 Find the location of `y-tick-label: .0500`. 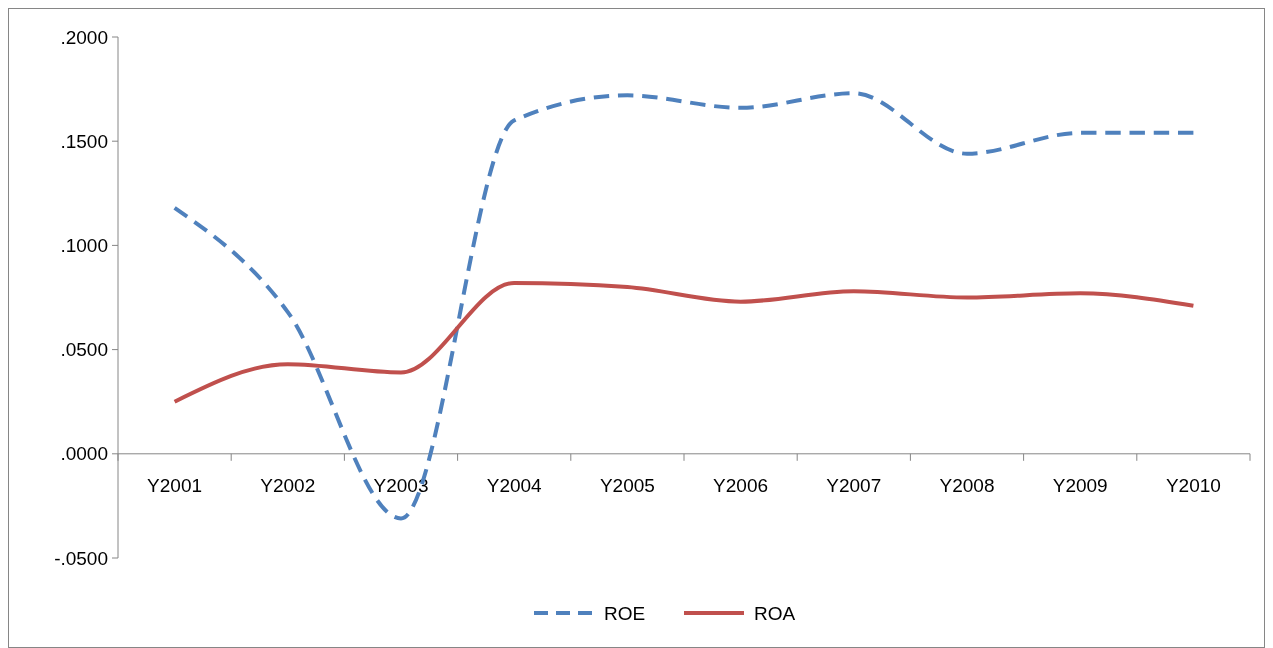

y-tick-label: .0500 is located at coordinates (84, 350).